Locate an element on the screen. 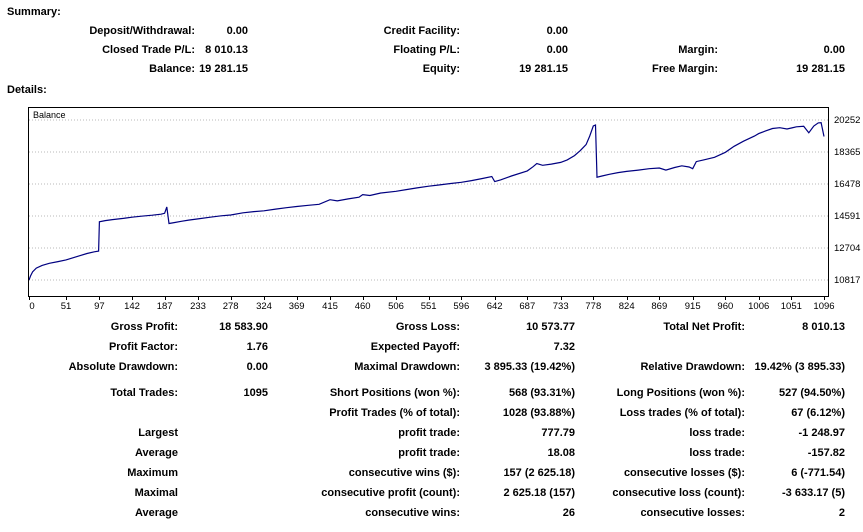 This screenshot has width=863, height=532. short-positions-value: 568 (93.31%) is located at coordinates (541, 393).